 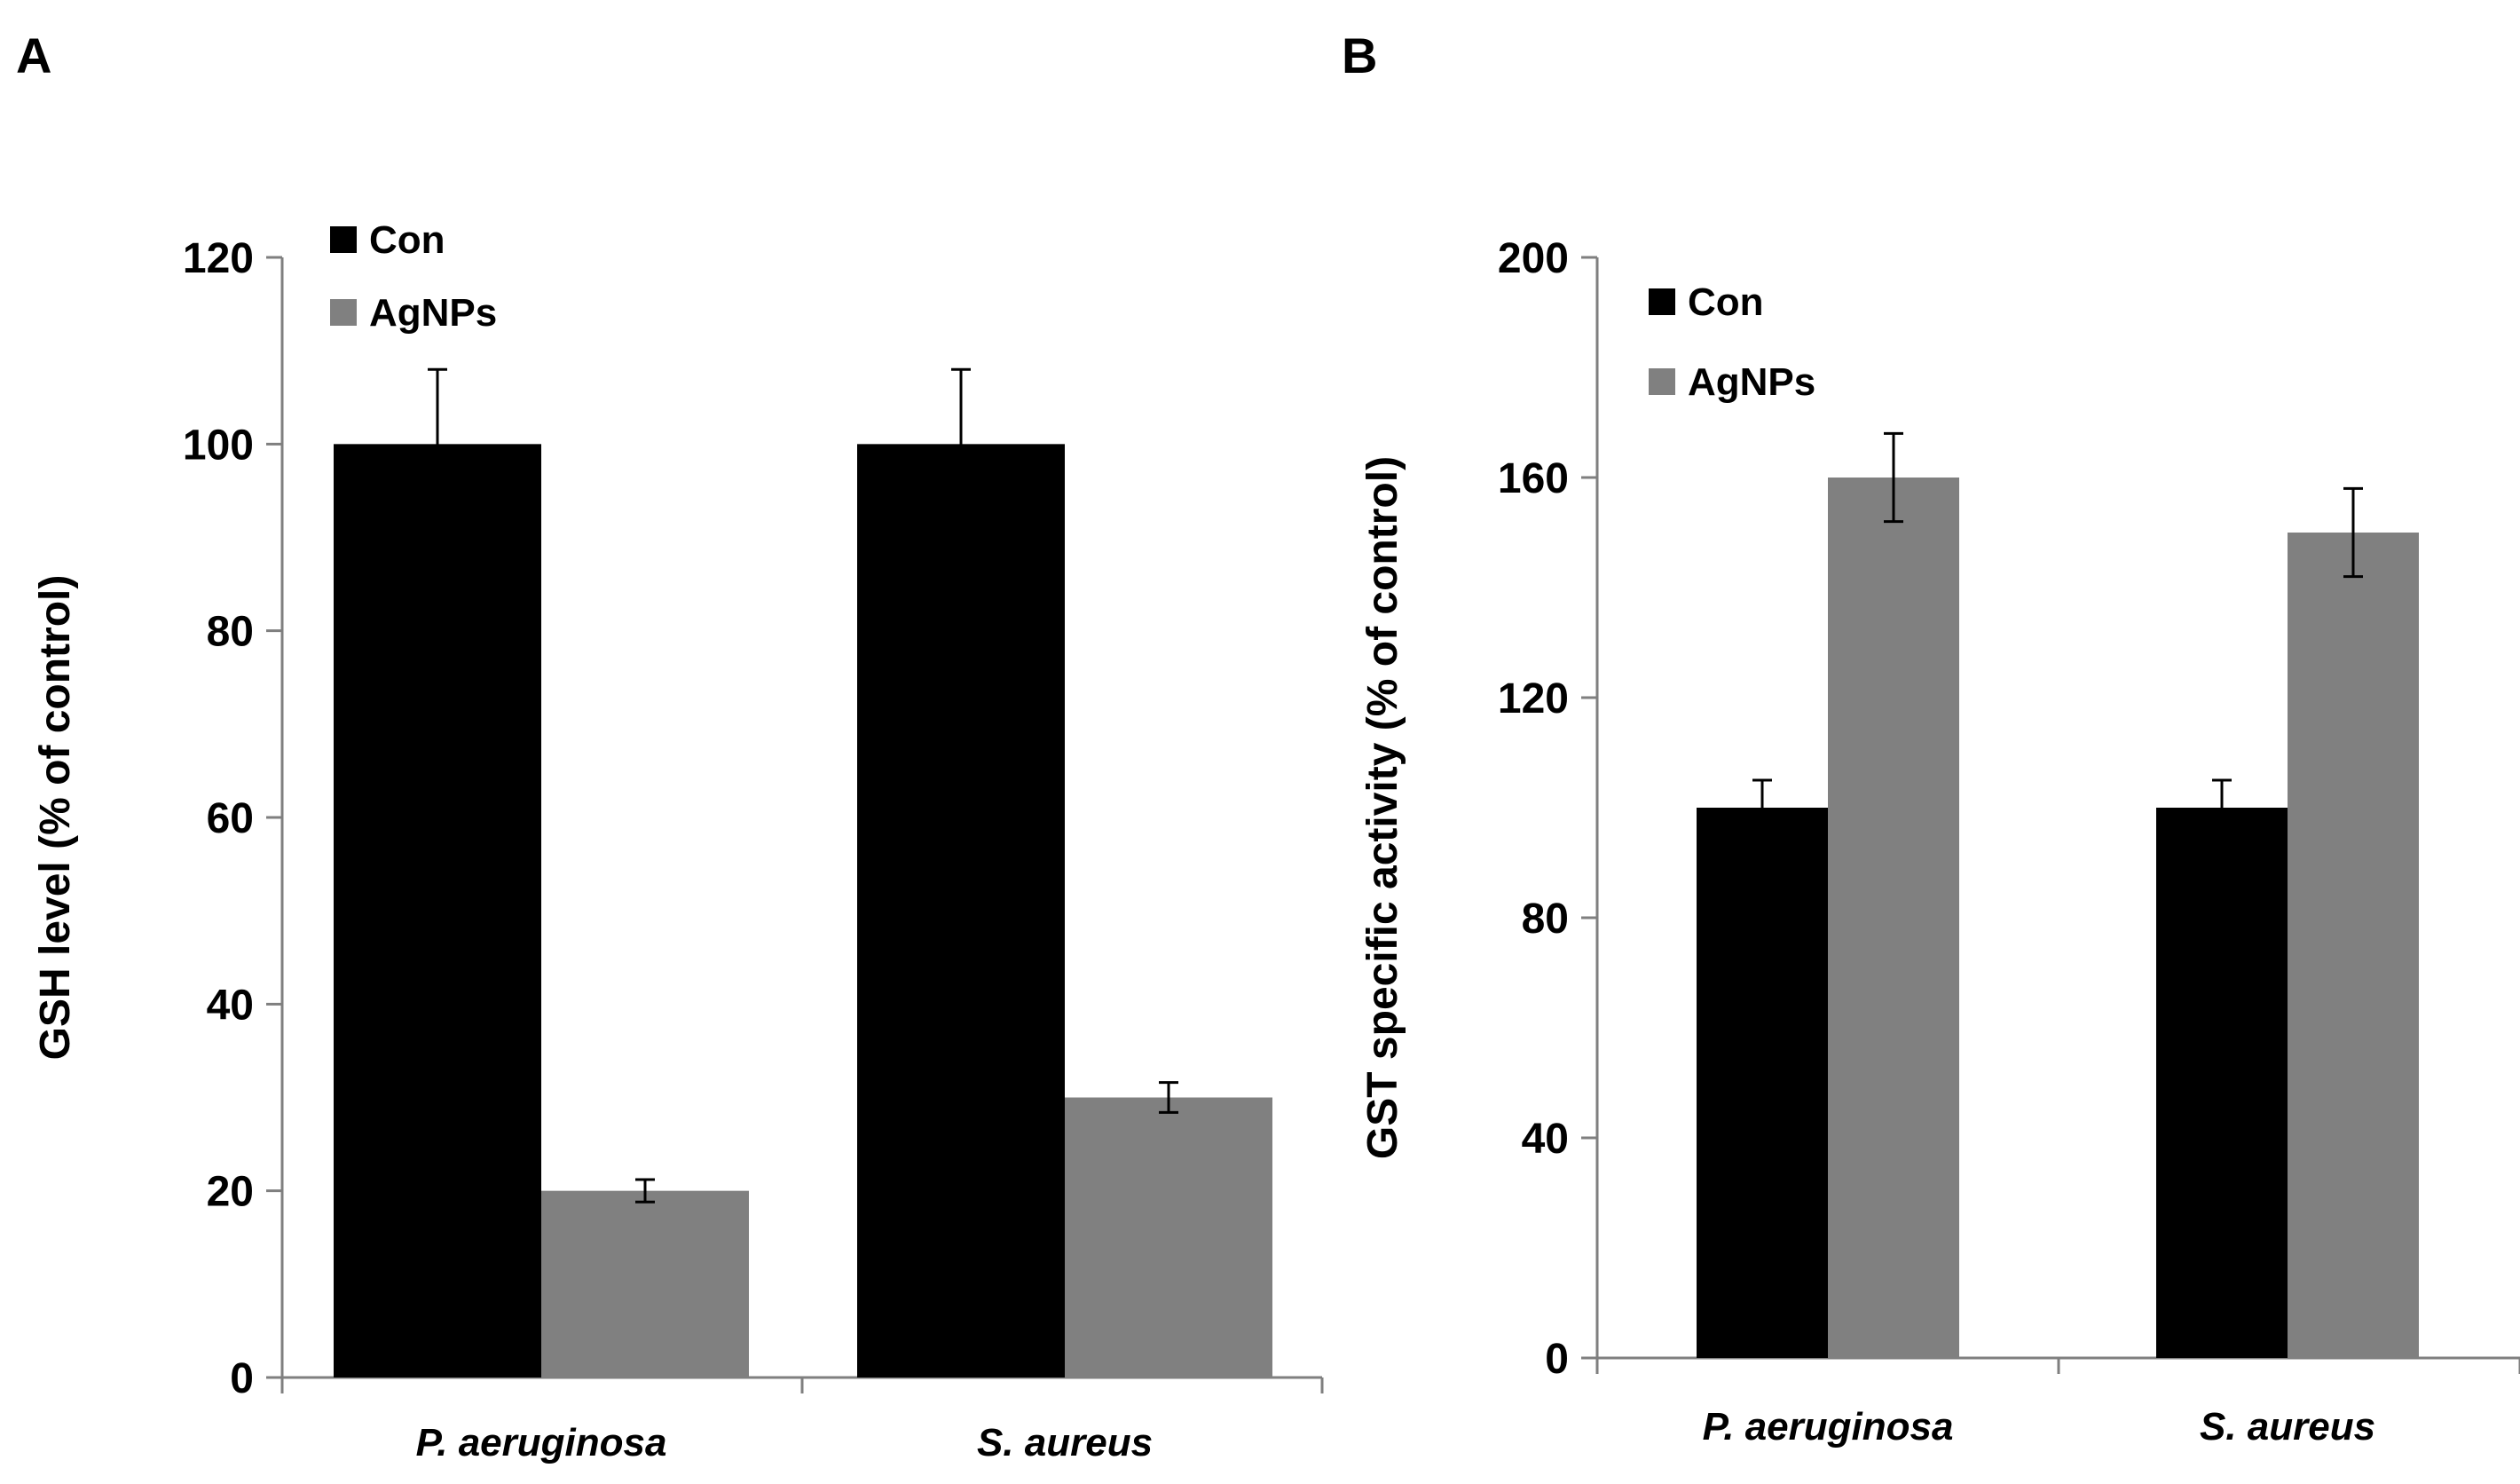 What do you see at coordinates (1360, 56) in the screenshot?
I see `panel-letter: B` at bounding box center [1360, 56].